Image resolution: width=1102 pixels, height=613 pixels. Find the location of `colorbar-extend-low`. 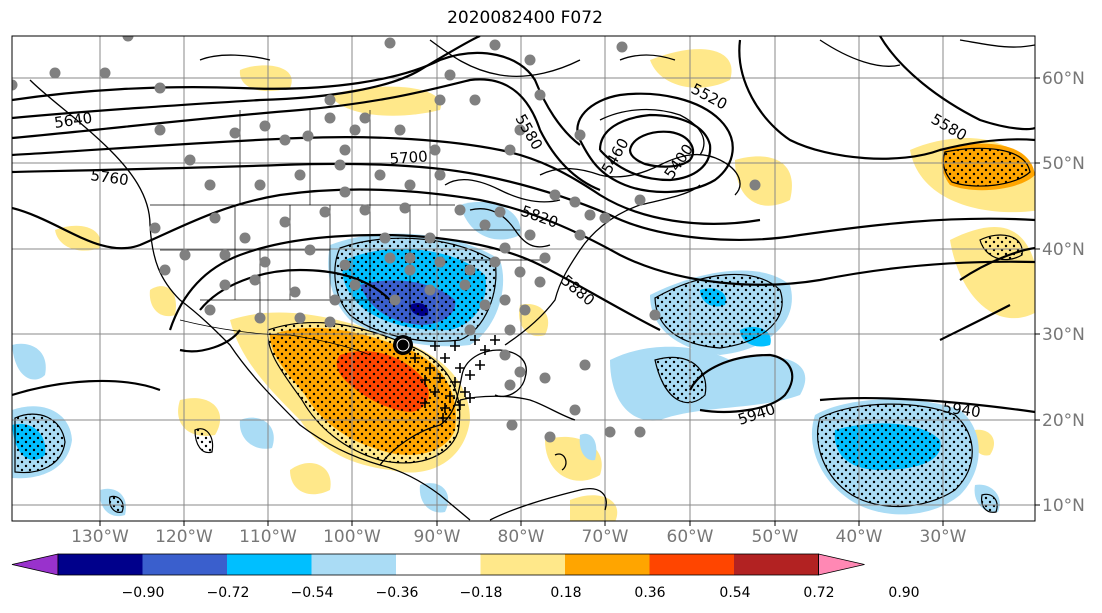

colorbar-extend-low is located at coordinates (35, 564).